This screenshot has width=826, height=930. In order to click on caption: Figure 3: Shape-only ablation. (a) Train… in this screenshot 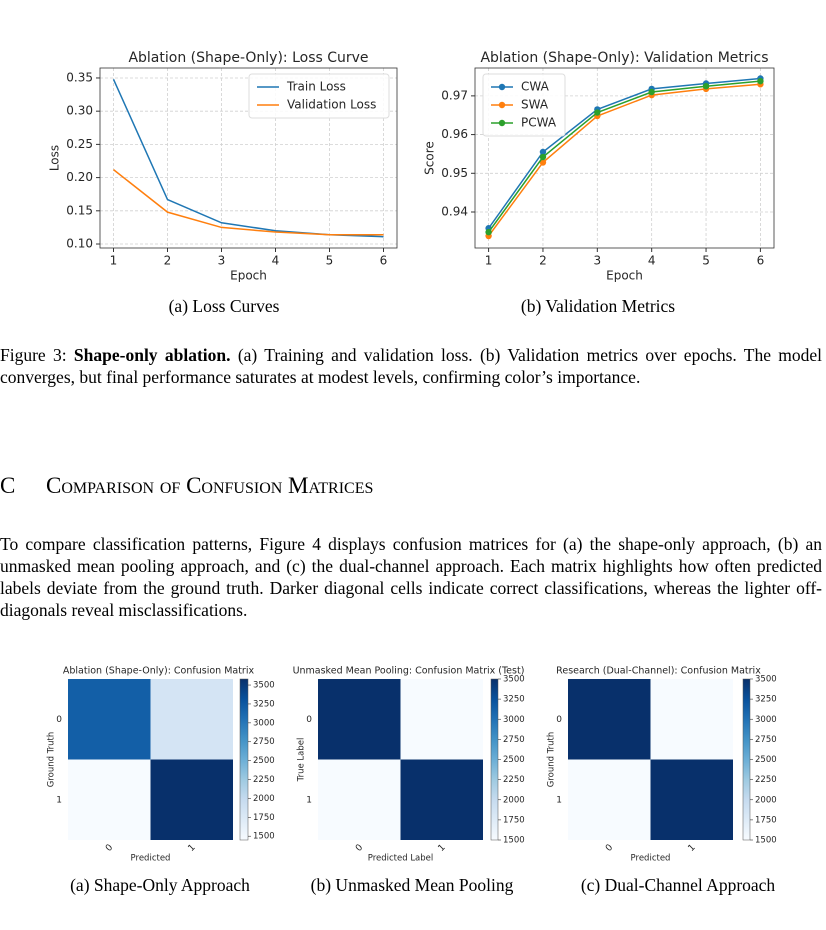, I will do `click(411, 366)`.